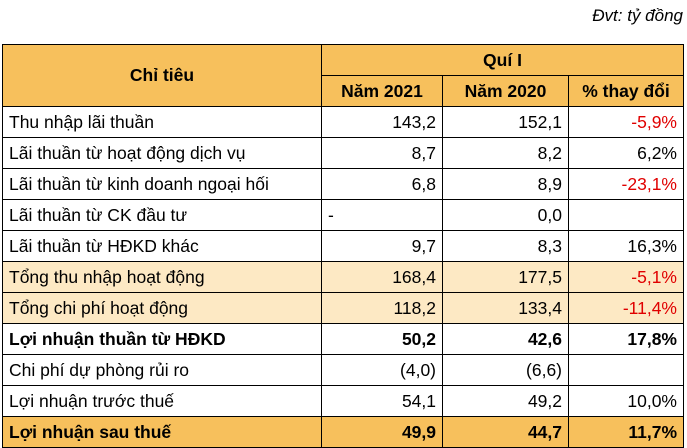 The height and width of the screenshot is (448, 687). Describe the element at coordinates (162, 339) in the screenshot. I see `row-label: Lợi nhuận thuần từ HĐKD` at that location.